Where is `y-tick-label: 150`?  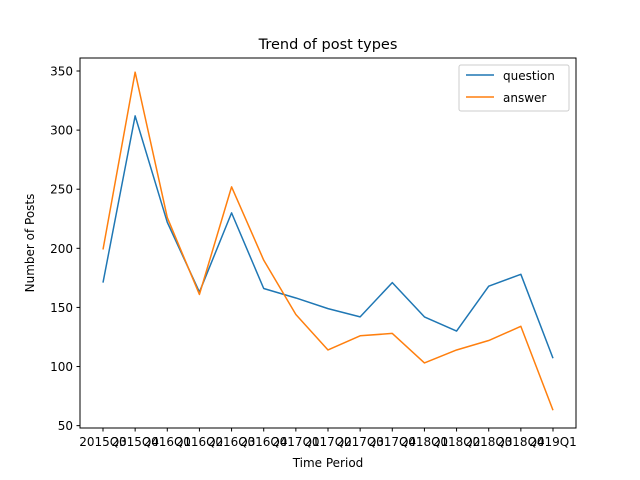 y-tick-label: 150 is located at coordinates (61, 308).